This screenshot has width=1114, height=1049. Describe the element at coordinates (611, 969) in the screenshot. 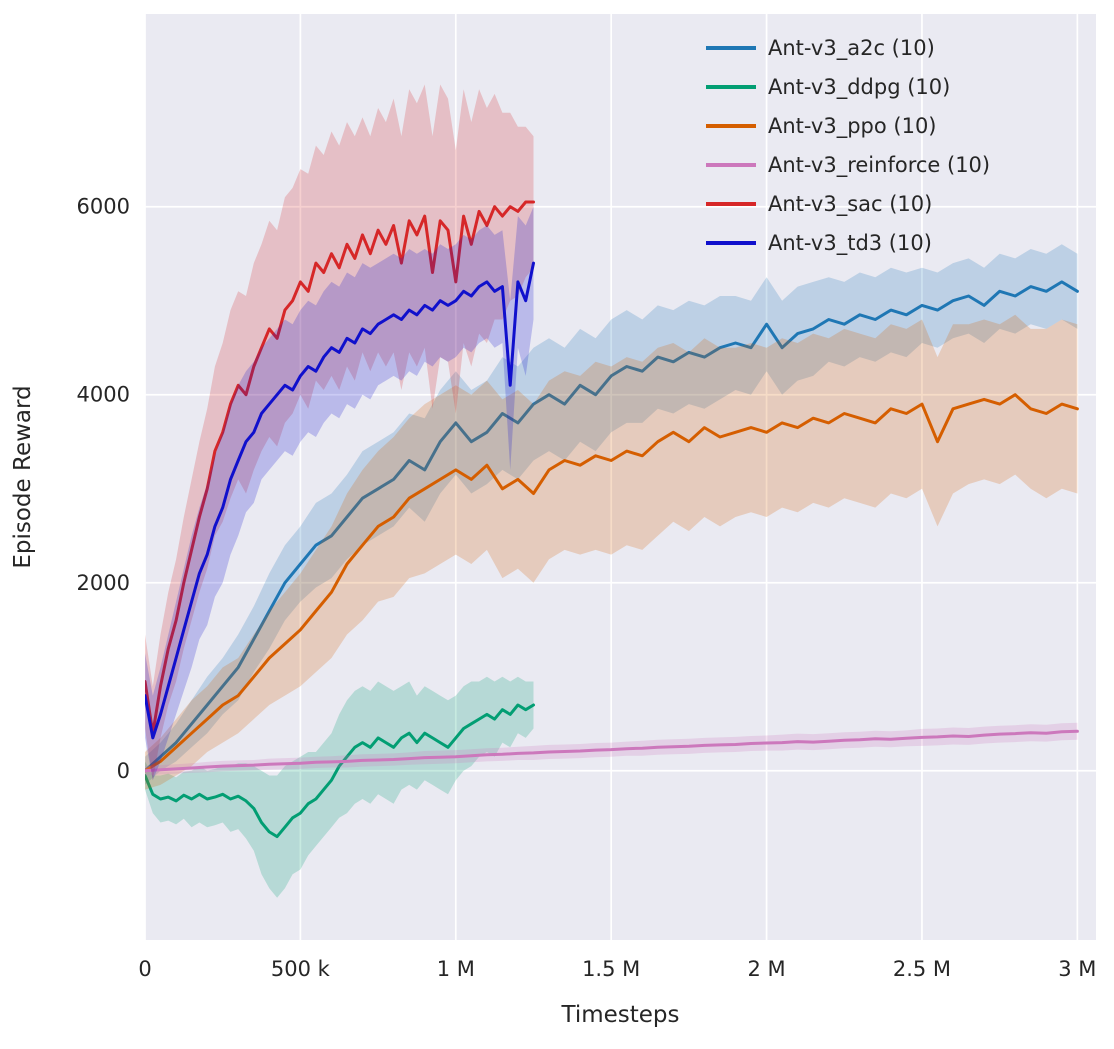

I see `x-tick-label: 1.5 M` at that location.